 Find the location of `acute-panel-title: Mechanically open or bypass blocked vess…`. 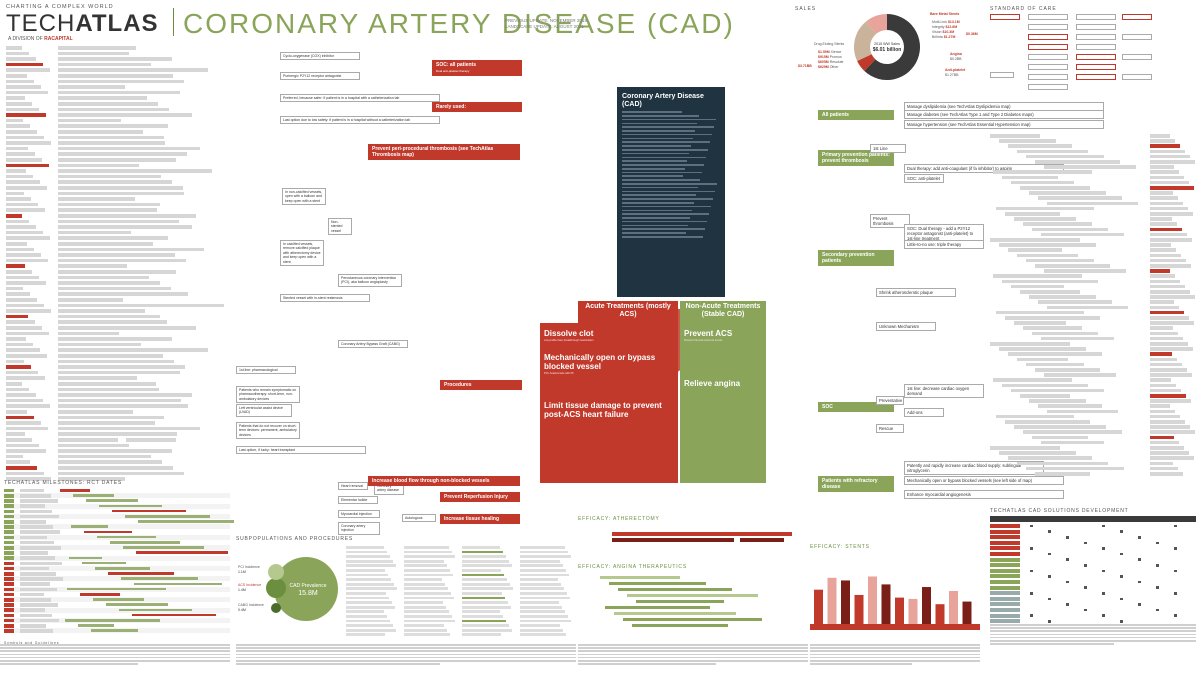

acute-panel-title: Mechanically open or bypass blocked vess… is located at coordinates (600, 362).